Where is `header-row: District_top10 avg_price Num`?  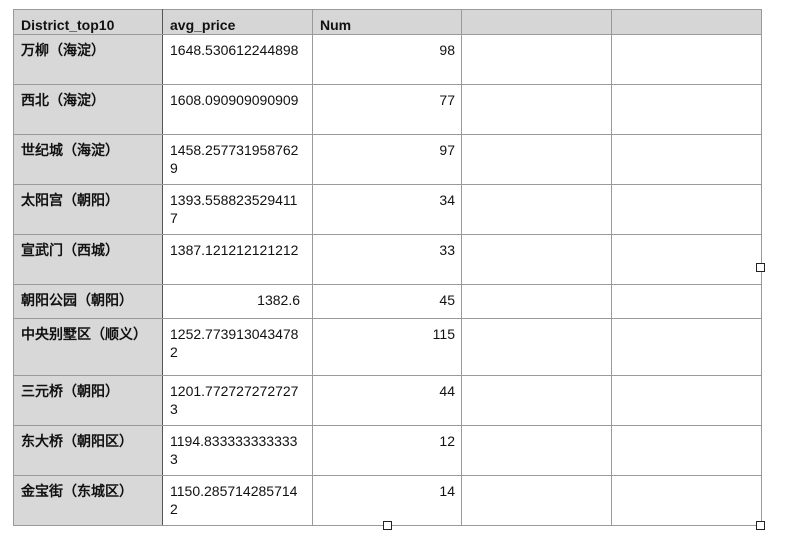 header-row: District_top10 avg_price Num is located at coordinates (387, 22).